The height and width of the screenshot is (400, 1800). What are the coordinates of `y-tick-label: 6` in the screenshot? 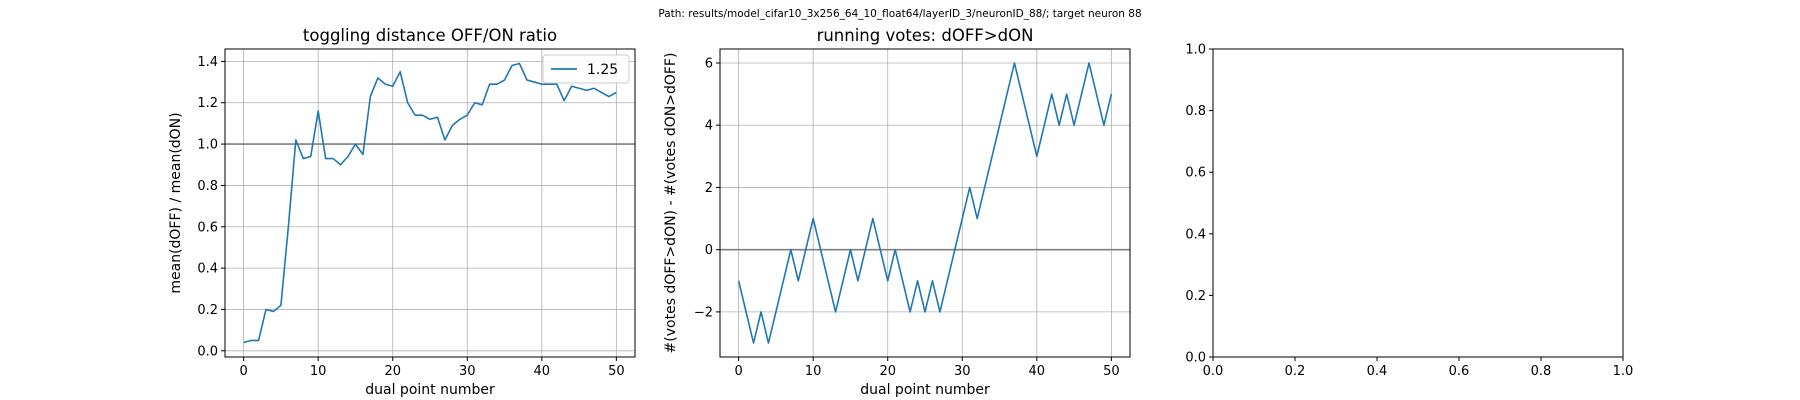 It's located at (709, 64).